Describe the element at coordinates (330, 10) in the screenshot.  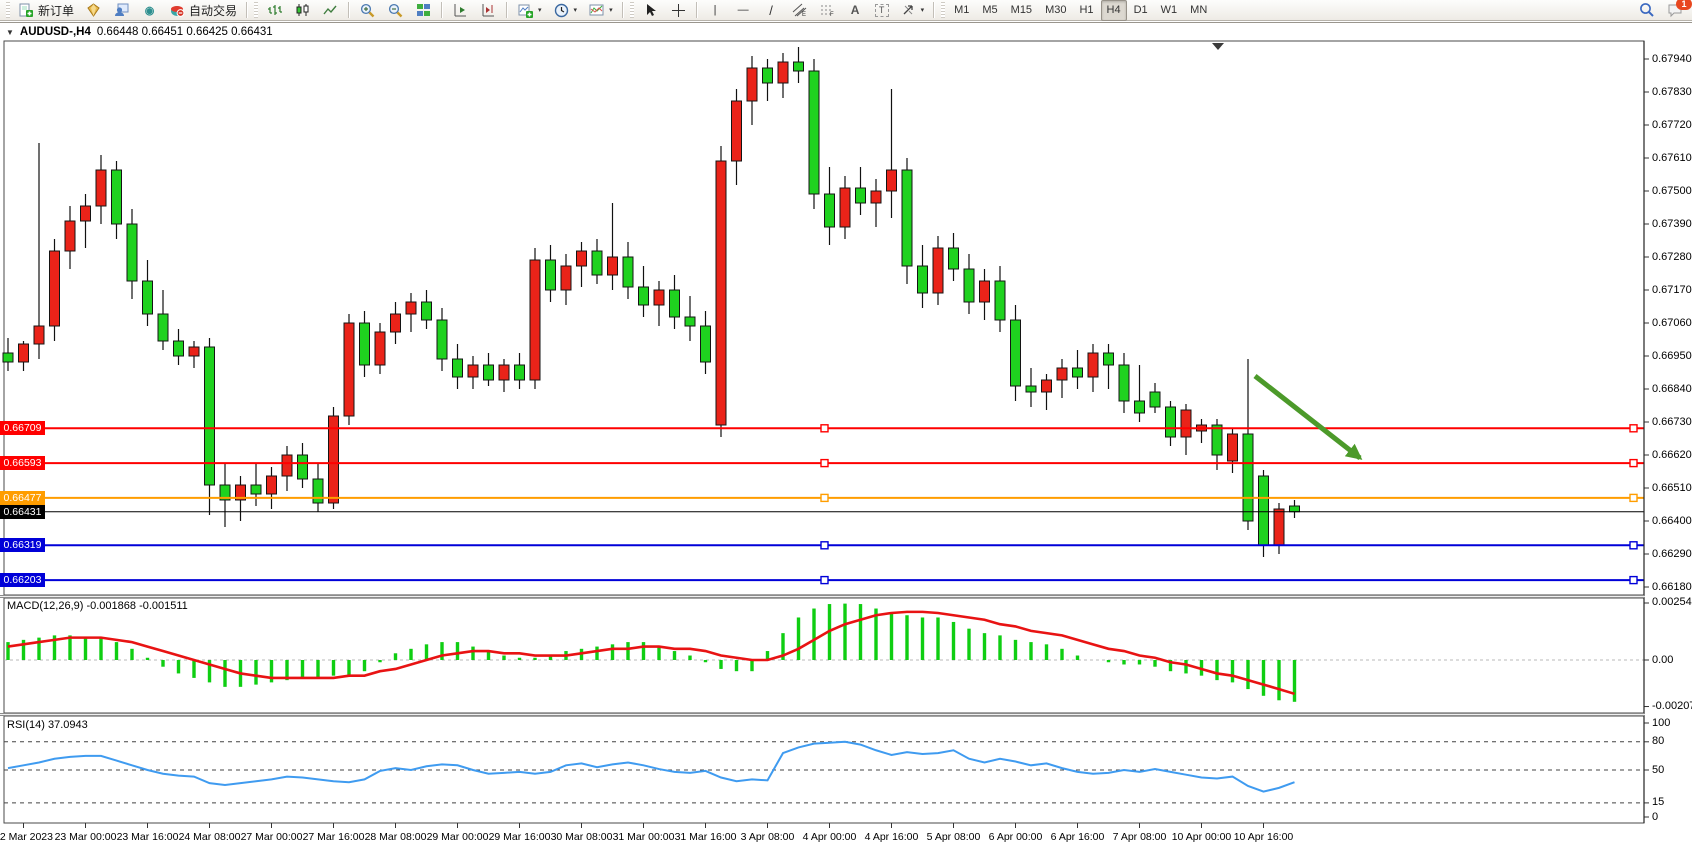
I see `line-chart-mode-button` at that location.